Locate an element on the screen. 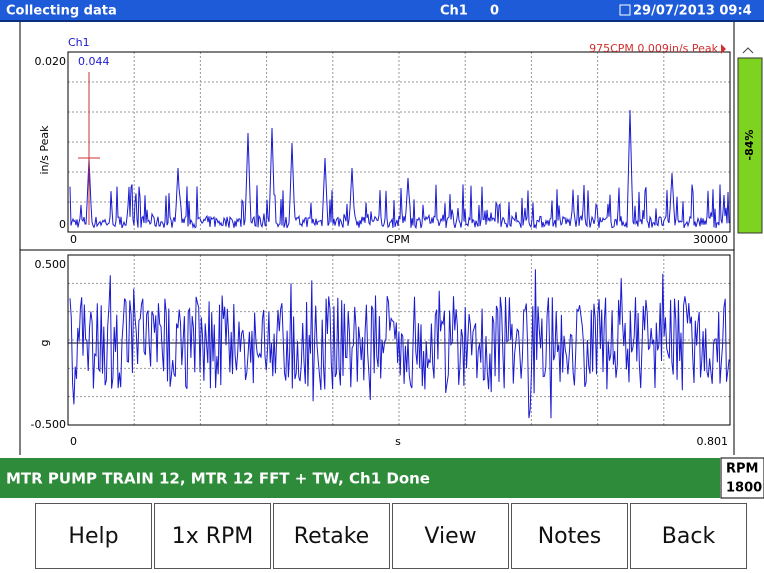 This screenshot has height=573, width=764. spectrum-channel: Ch1 is located at coordinates (79, 42).